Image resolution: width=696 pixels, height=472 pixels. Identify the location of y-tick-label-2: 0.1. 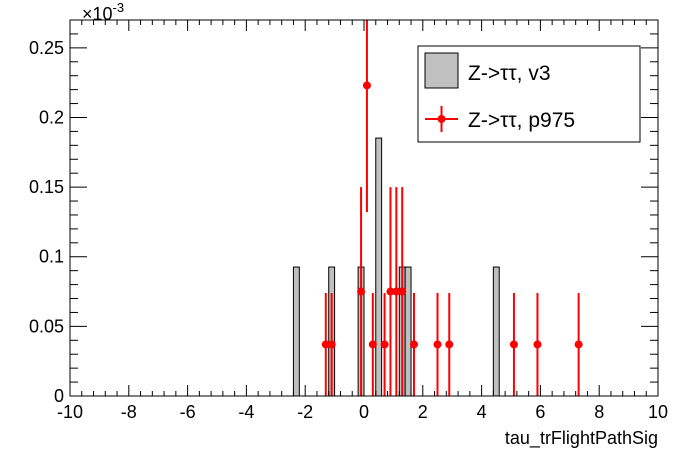
(51, 257).